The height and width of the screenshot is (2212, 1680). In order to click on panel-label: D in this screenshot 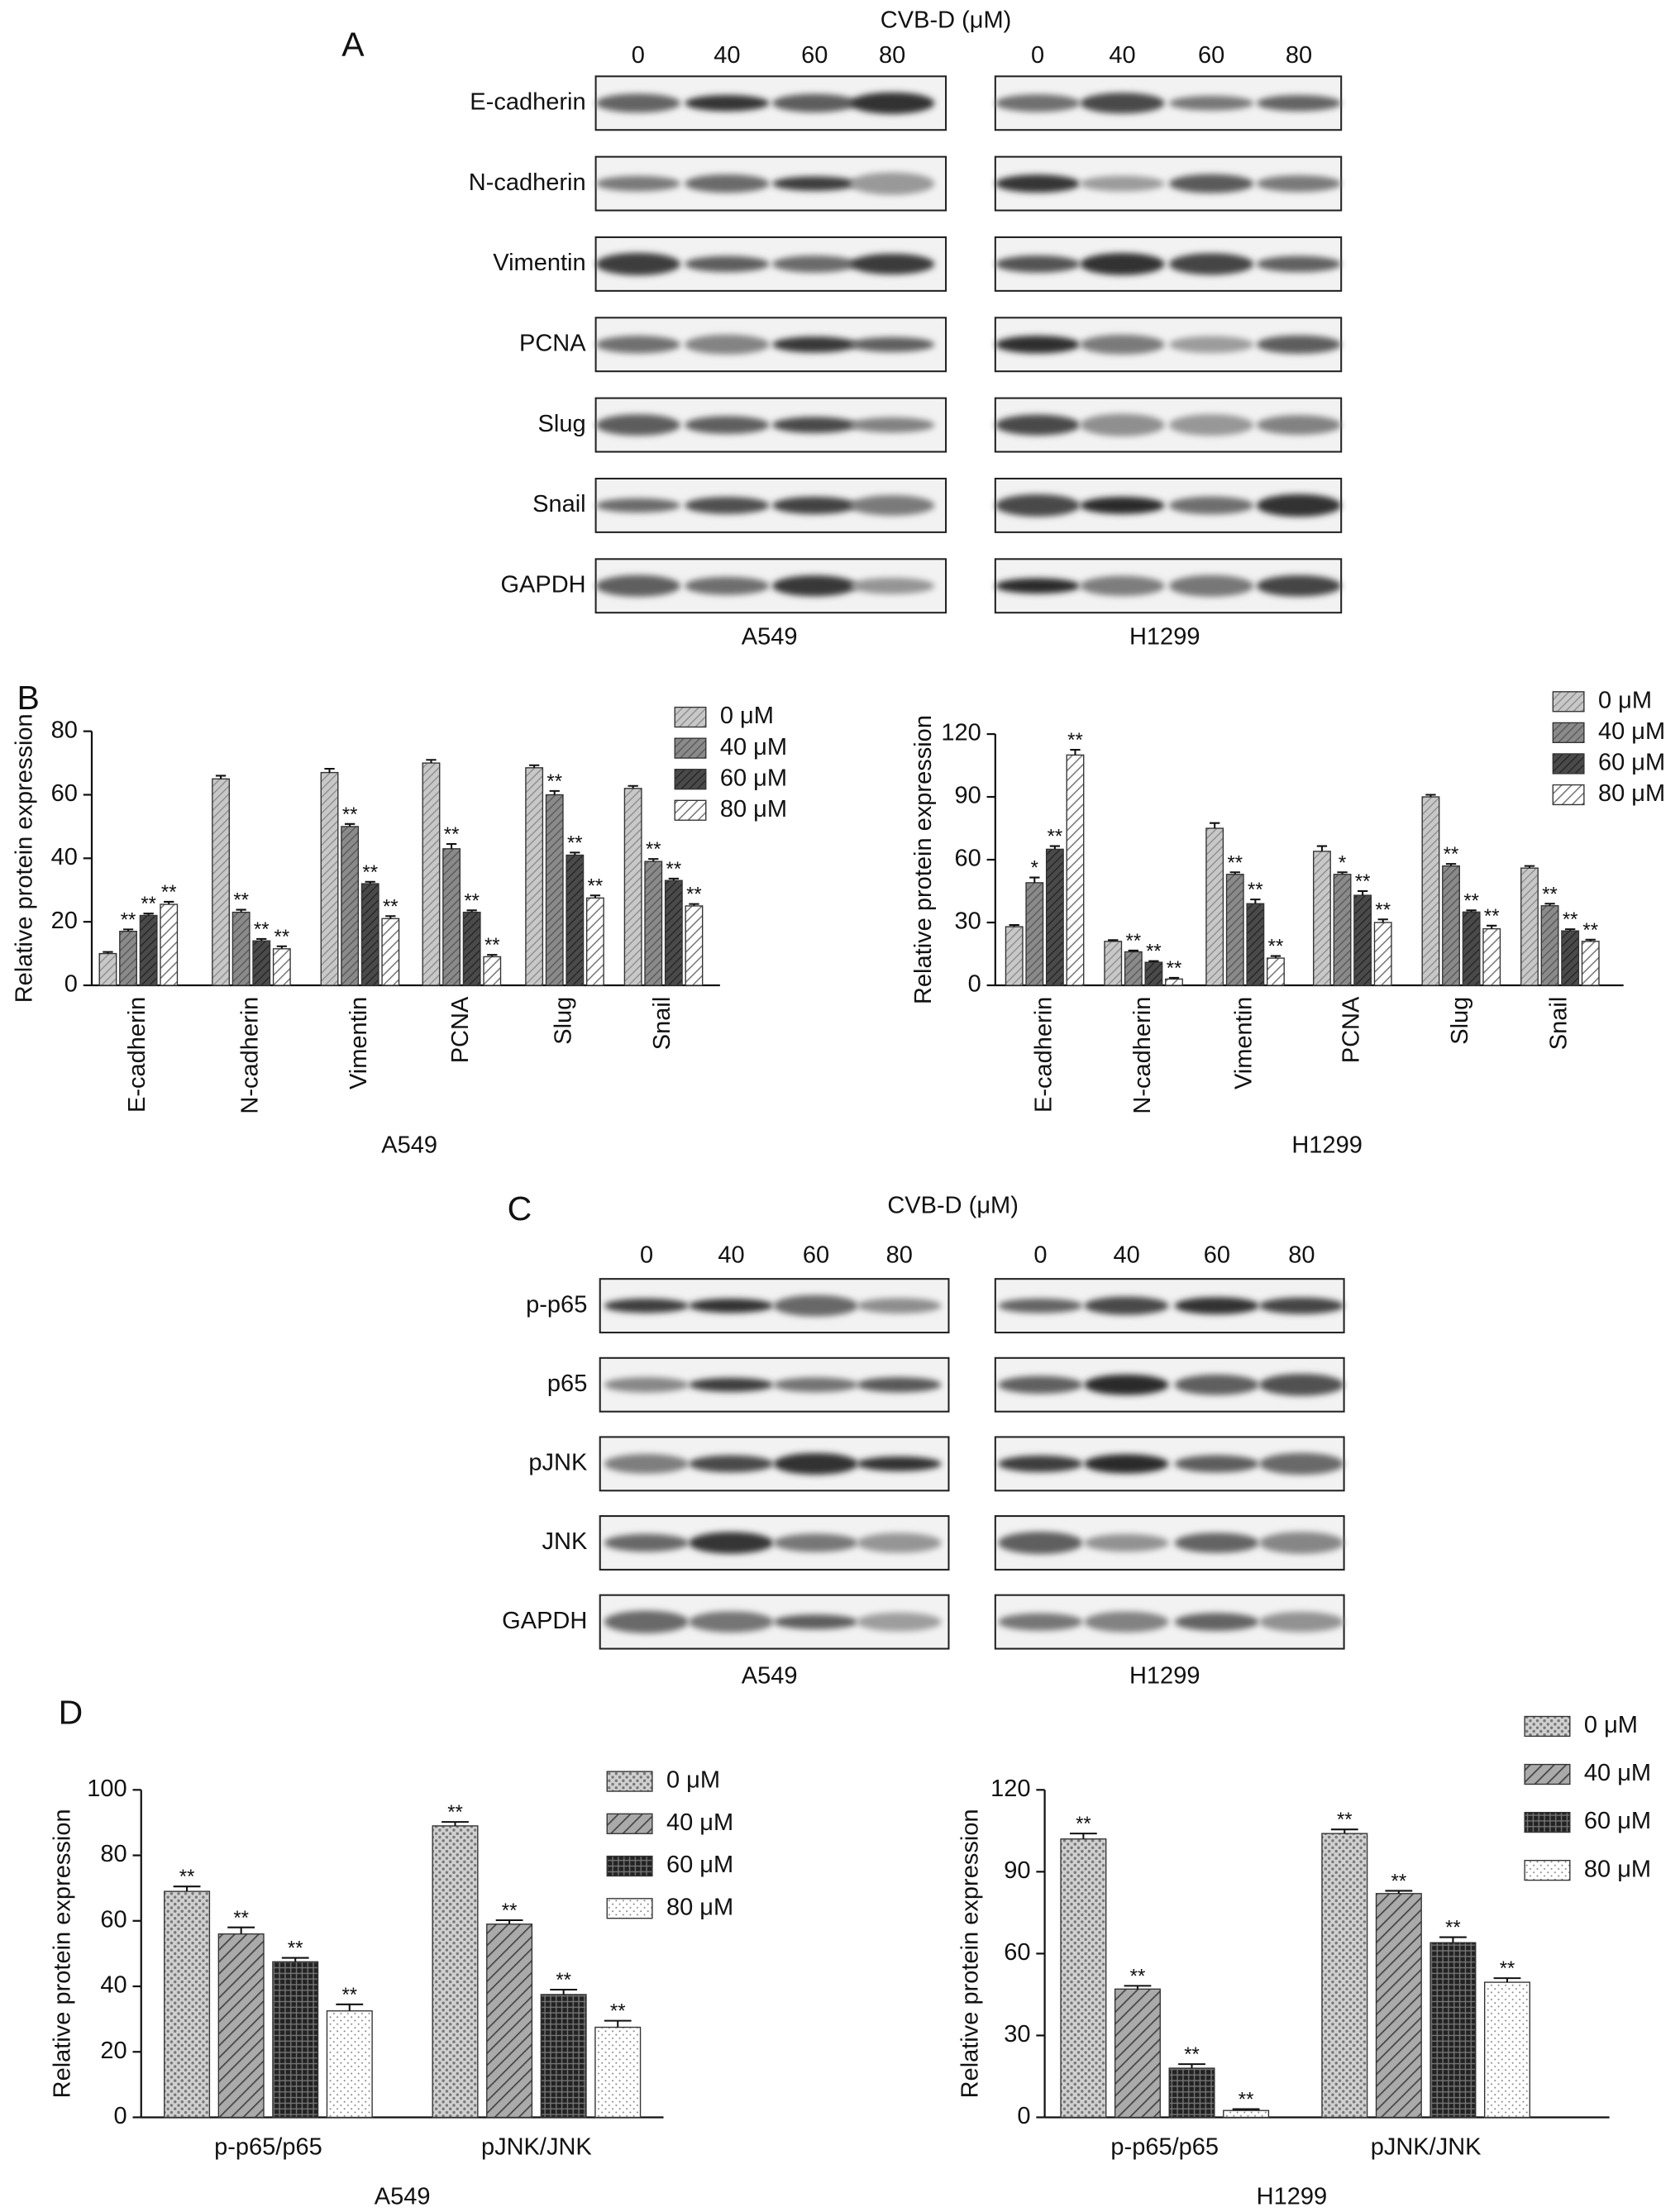, I will do `click(71, 1713)`.